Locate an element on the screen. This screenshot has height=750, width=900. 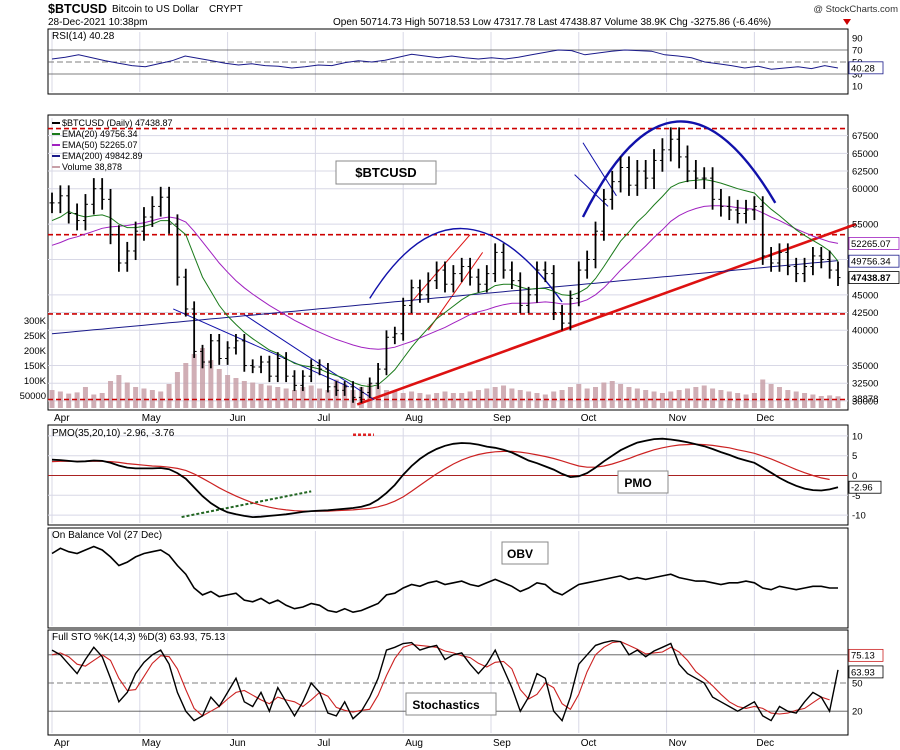
stochastics-d-value: 75.13 is located at coordinates (863, 655).